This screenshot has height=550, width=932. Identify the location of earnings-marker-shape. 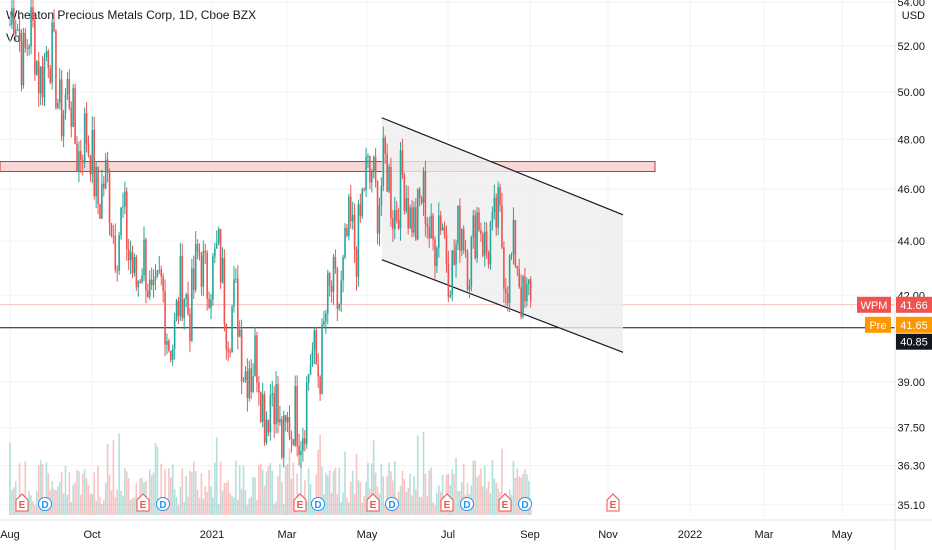
(22, 502).